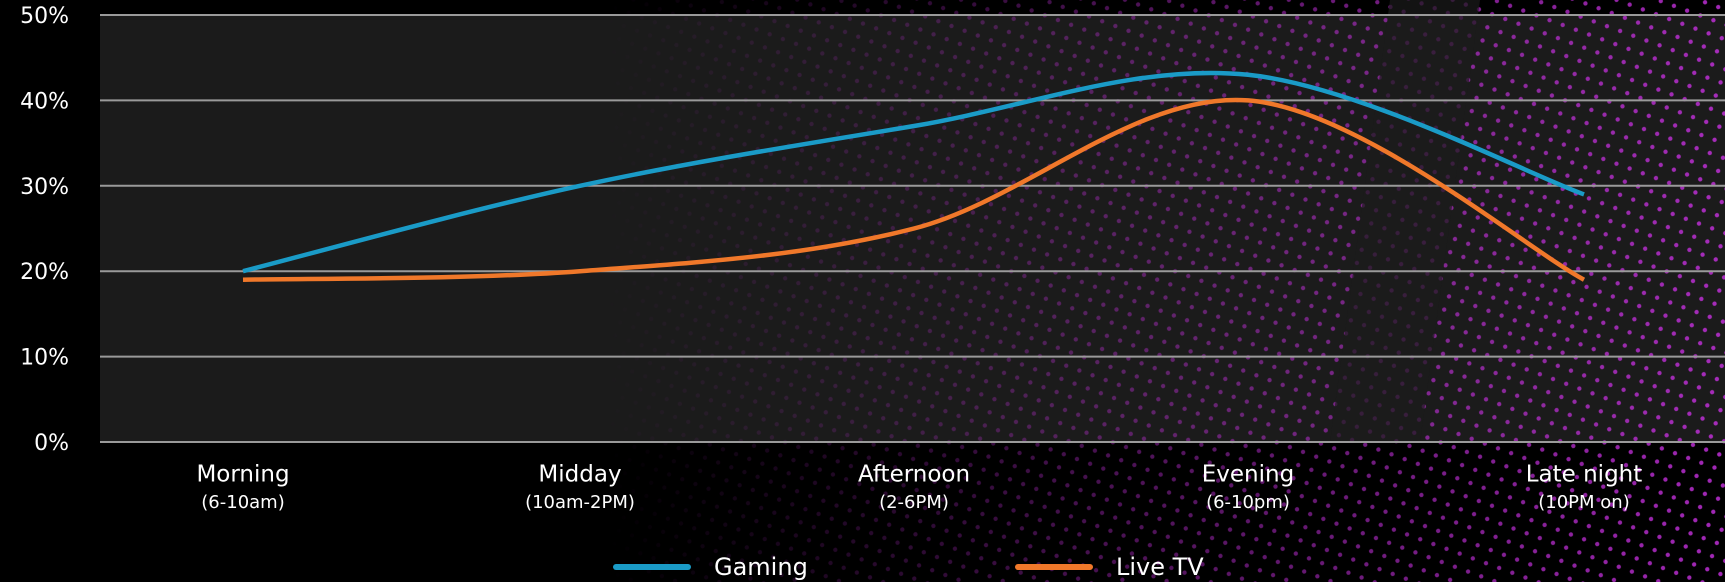 The width and height of the screenshot is (1725, 582). I want to click on y-tick-label: 30%, so click(44, 187).